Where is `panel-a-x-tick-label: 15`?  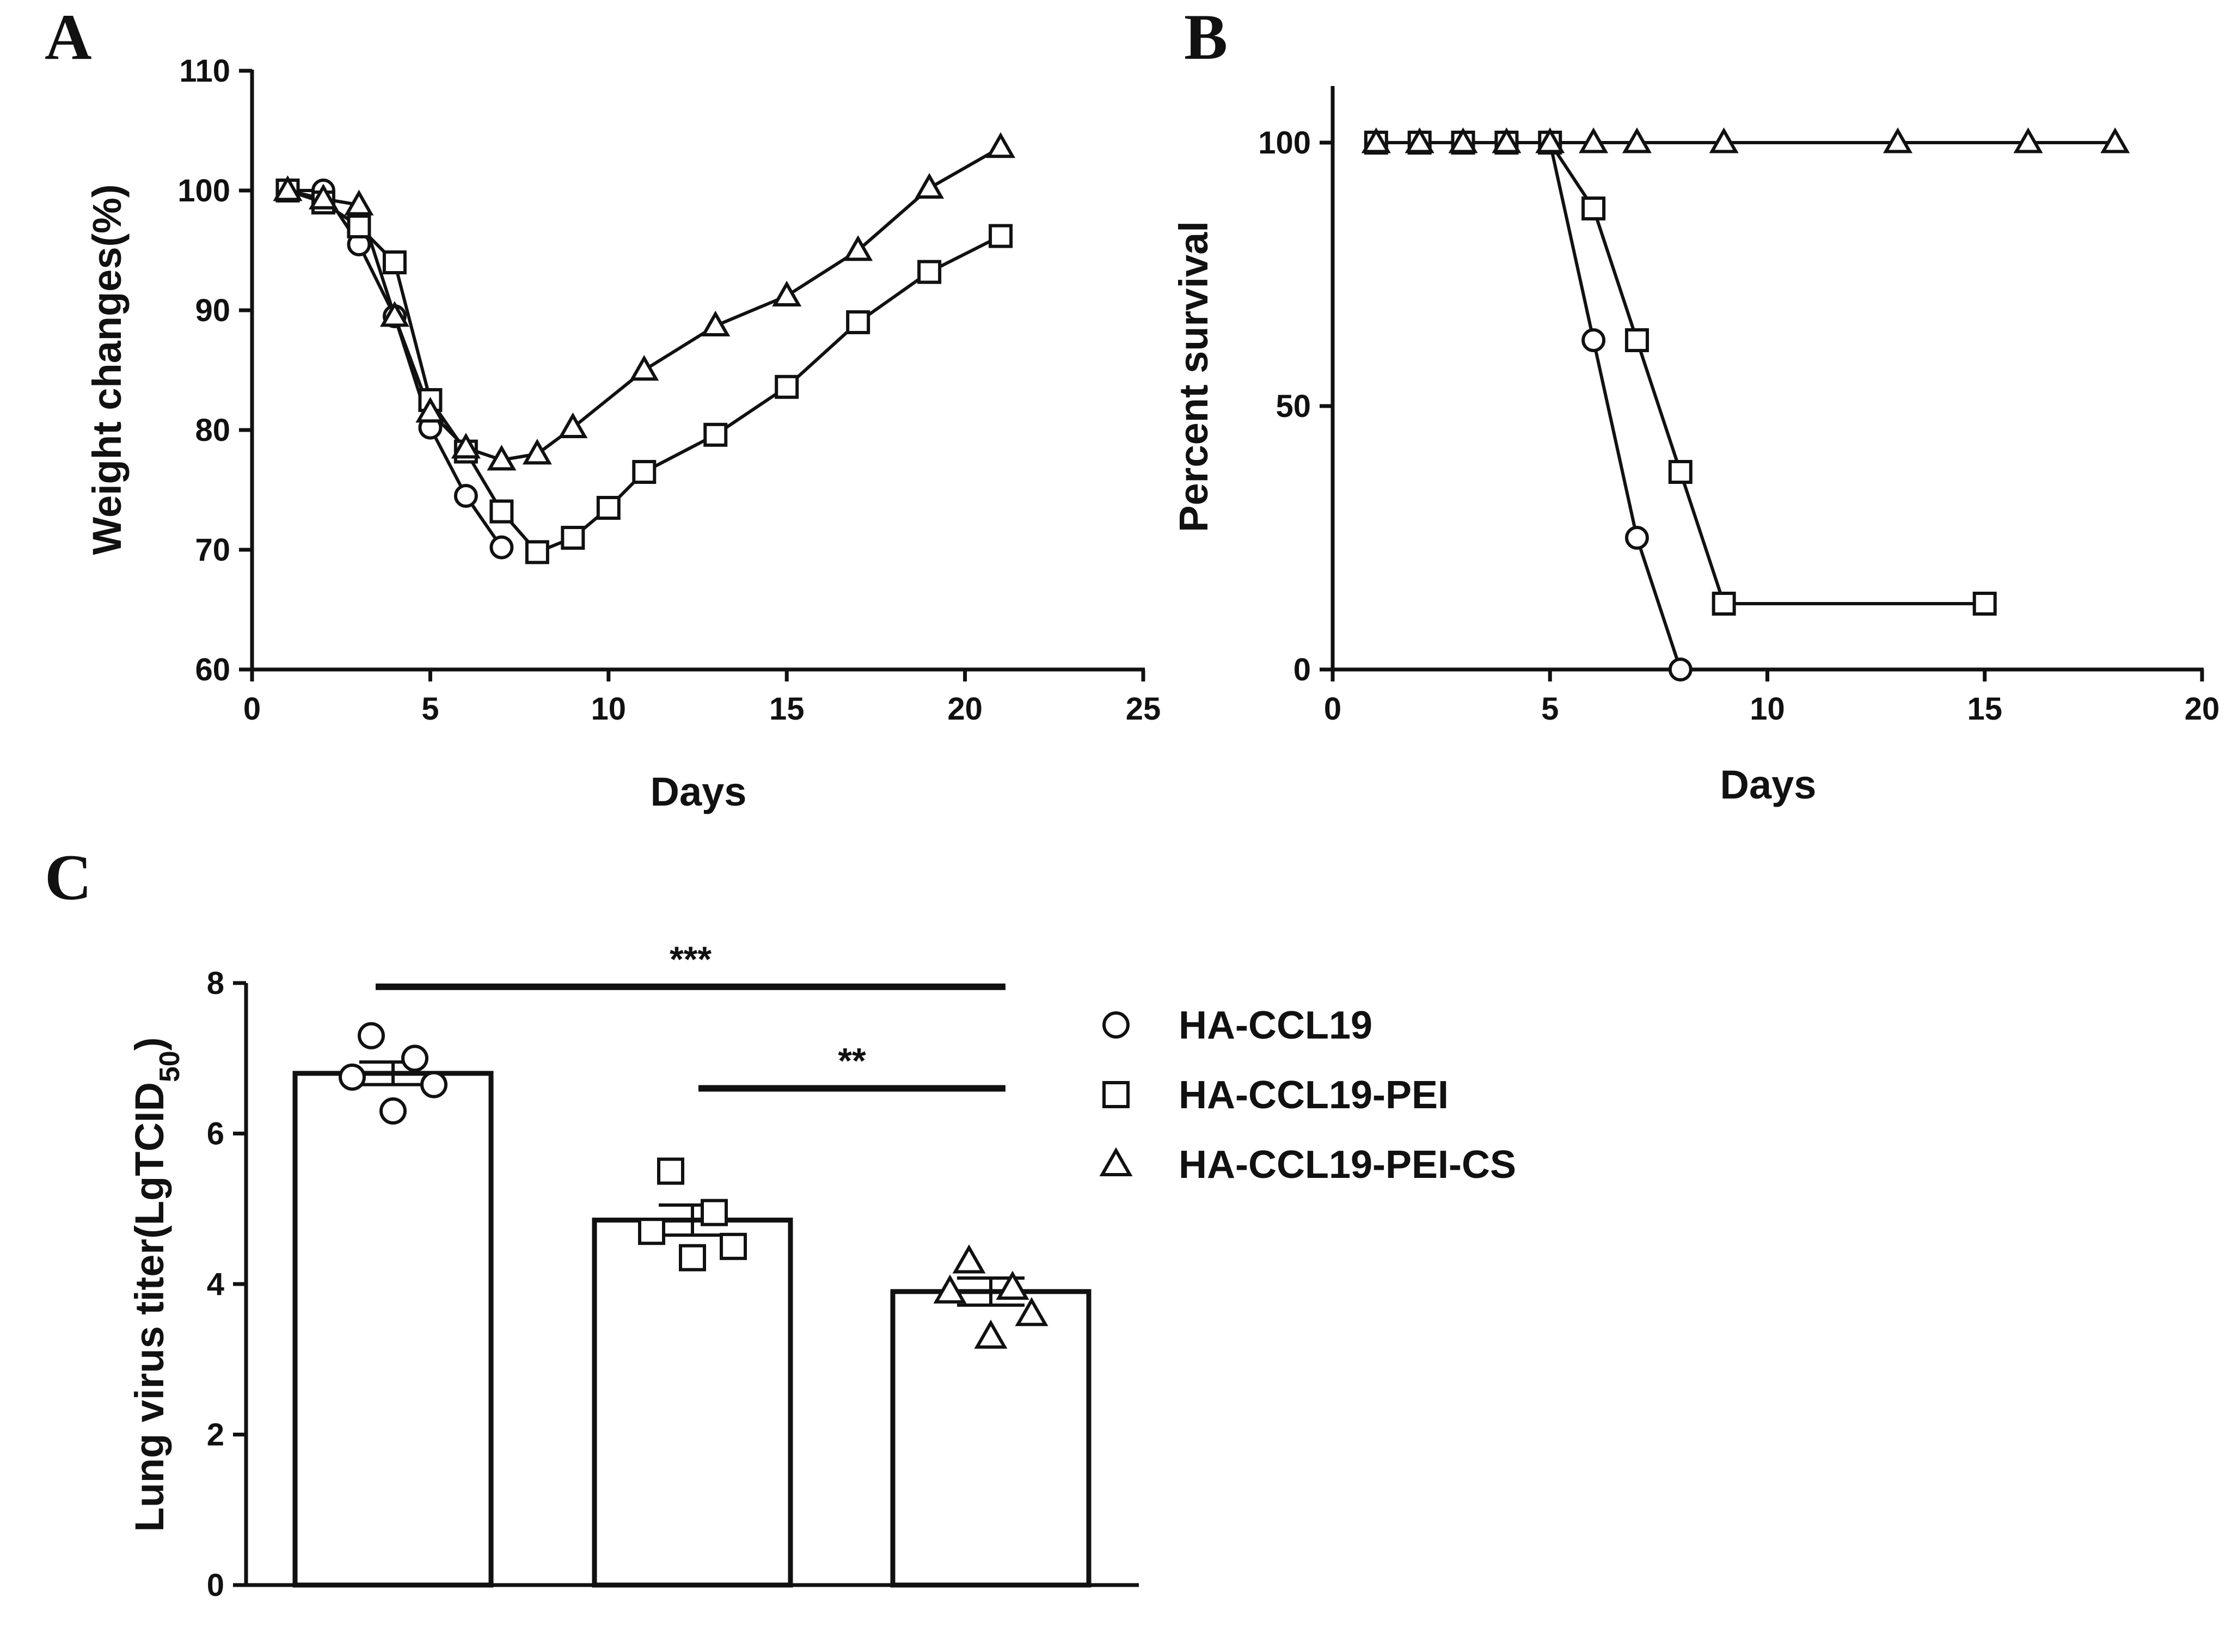
panel-a-x-tick-label: 15 is located at coordinates (787, 709).